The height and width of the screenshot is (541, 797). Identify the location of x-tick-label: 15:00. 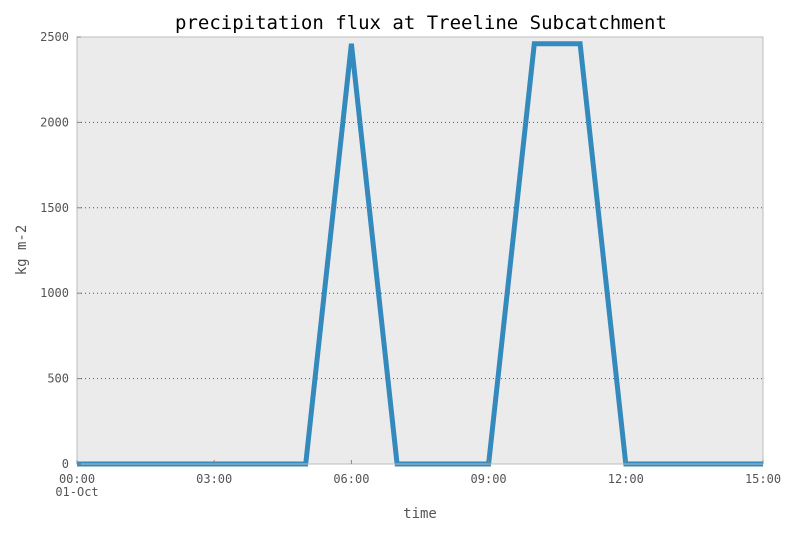
(763, 479).